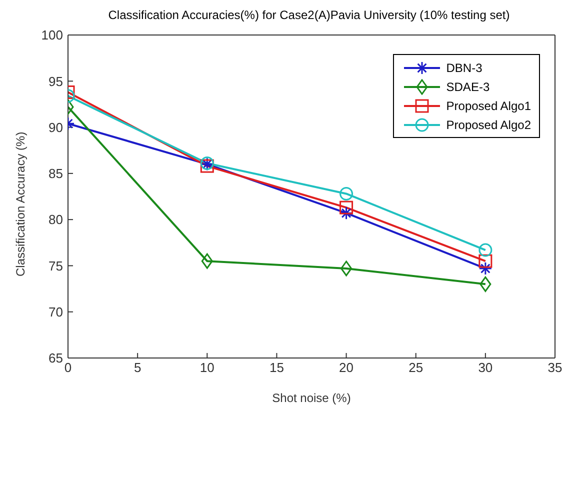 This screenshot has width=578, height=496. Describe the element at coordinates (207, 368) in the screenshot. I see `x-tick-label: 10` at that location.